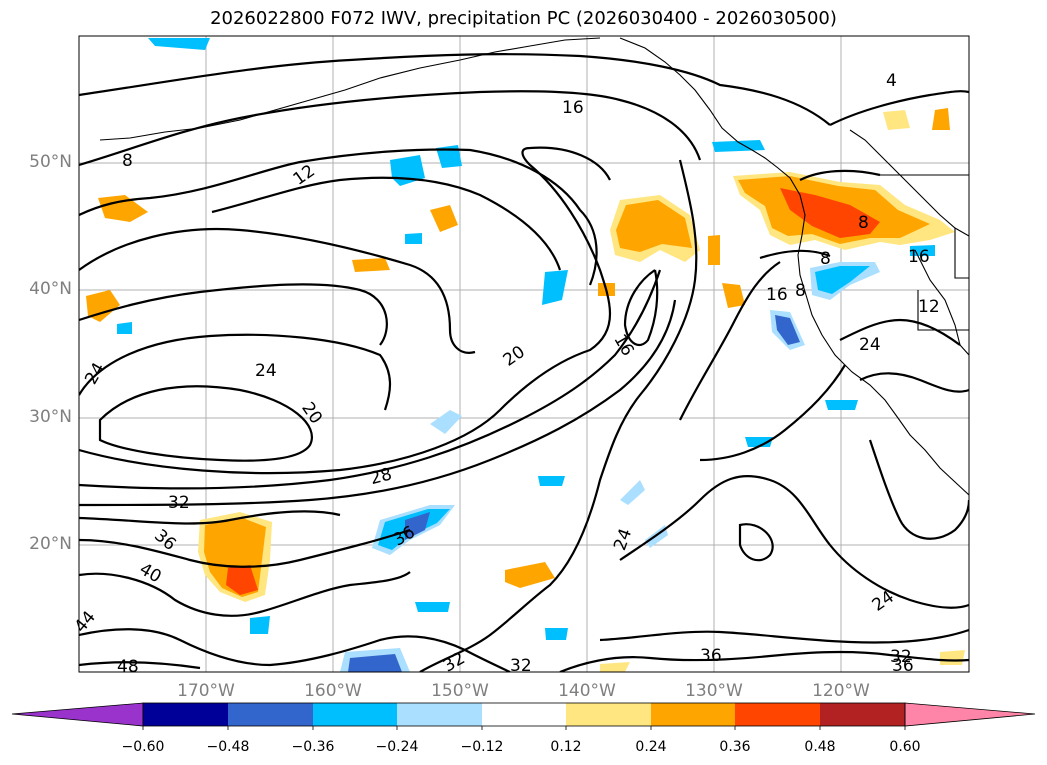 The height and width of the screenshot is (765, 1047). What do you see at coordinates (714, 691) in the screenshot?
I see `lon-label: 130°W` at bounding box center [714, 691].